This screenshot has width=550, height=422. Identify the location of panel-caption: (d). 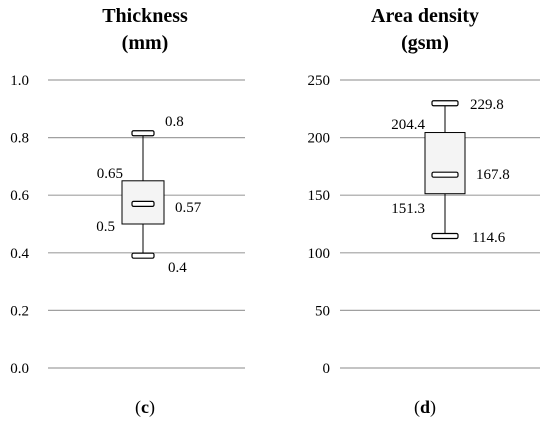
(425, 407).